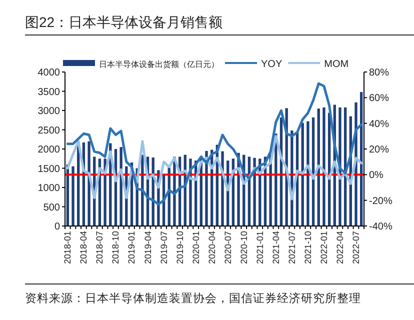 The height and width of the screenshot is (320, 414). I want to click on legend-label: YOY, so click(271, 64).